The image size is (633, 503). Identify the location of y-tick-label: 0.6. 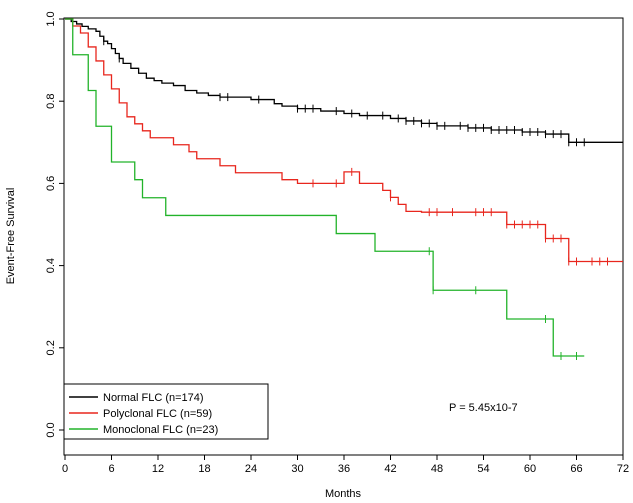
(51, 183).